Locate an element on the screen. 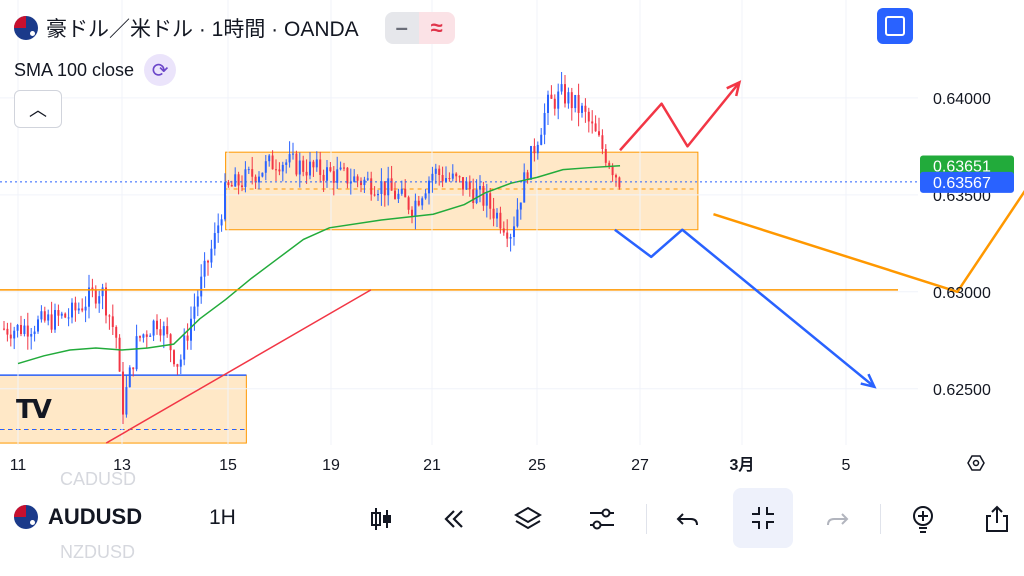  time-tick-label: 11 is located at coordinates (18, 465).